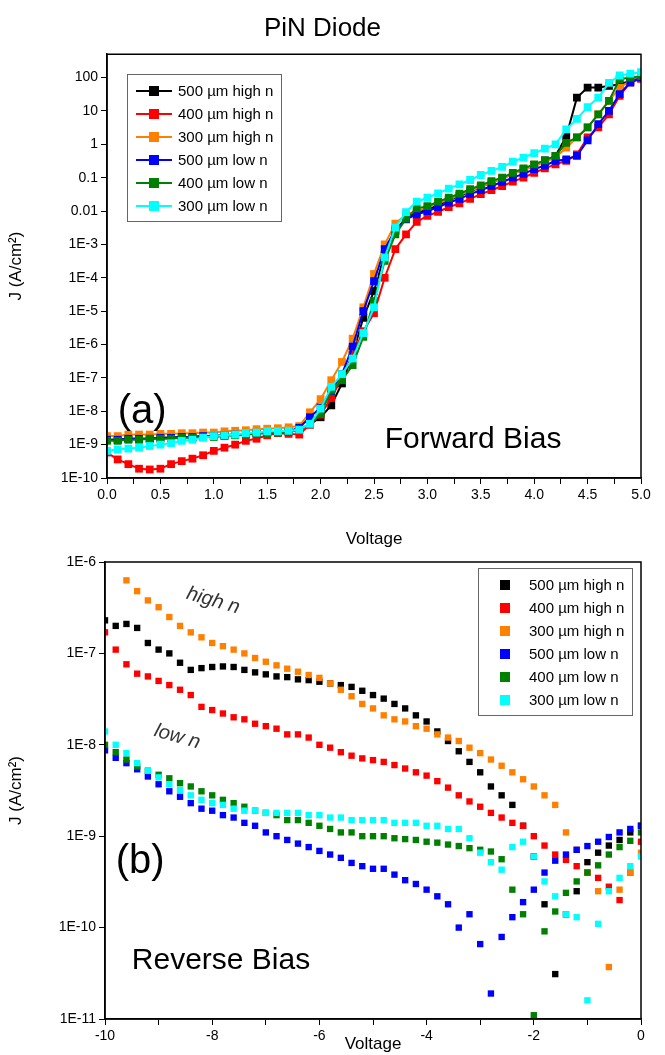  What do you see at coordinates (78, 1017) in the screenshot?
I see `y-tick-label: 1E-11` at bounding box center [78, 1017].